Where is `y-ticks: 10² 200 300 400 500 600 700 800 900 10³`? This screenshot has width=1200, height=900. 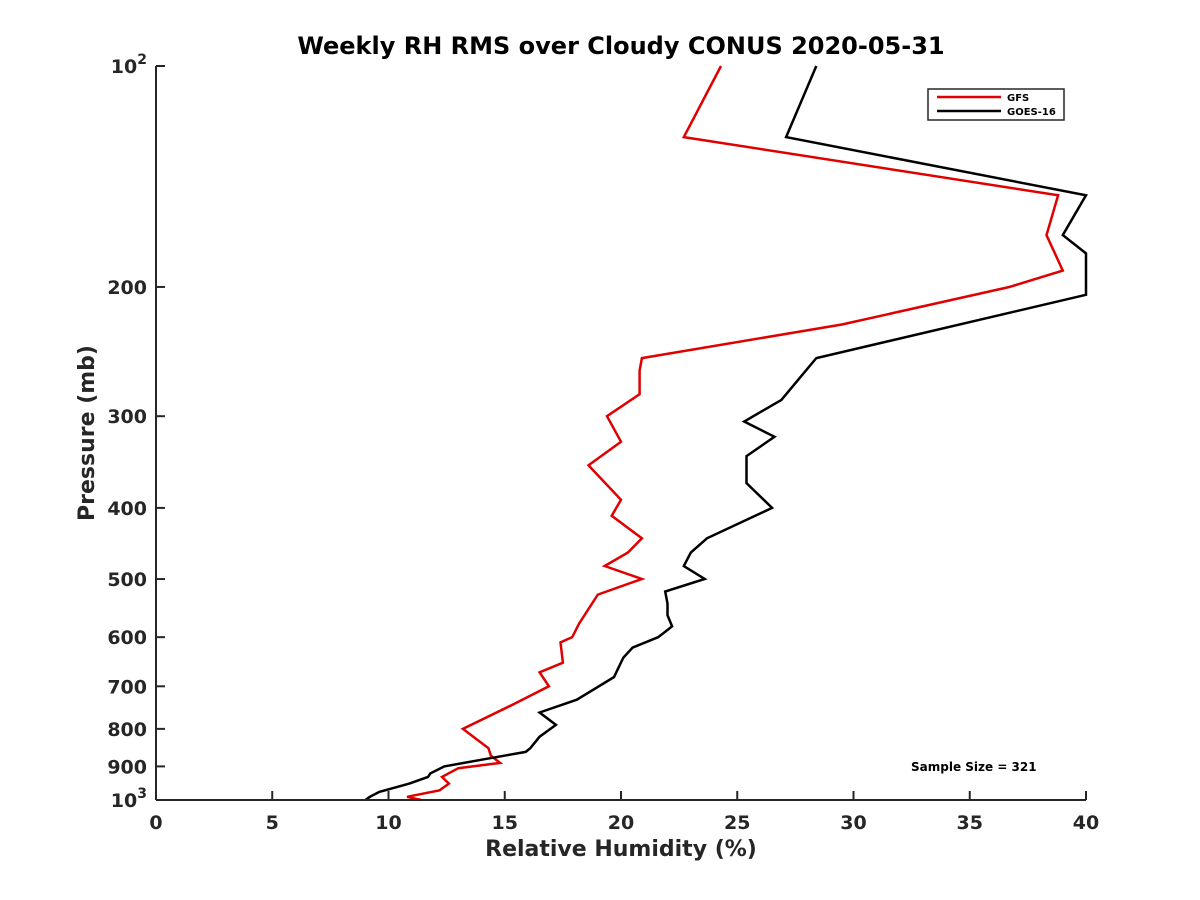 y-ticks: 10² 200 300 400 500 600 700 800 900 10³ is located at coordinates (136, 432).